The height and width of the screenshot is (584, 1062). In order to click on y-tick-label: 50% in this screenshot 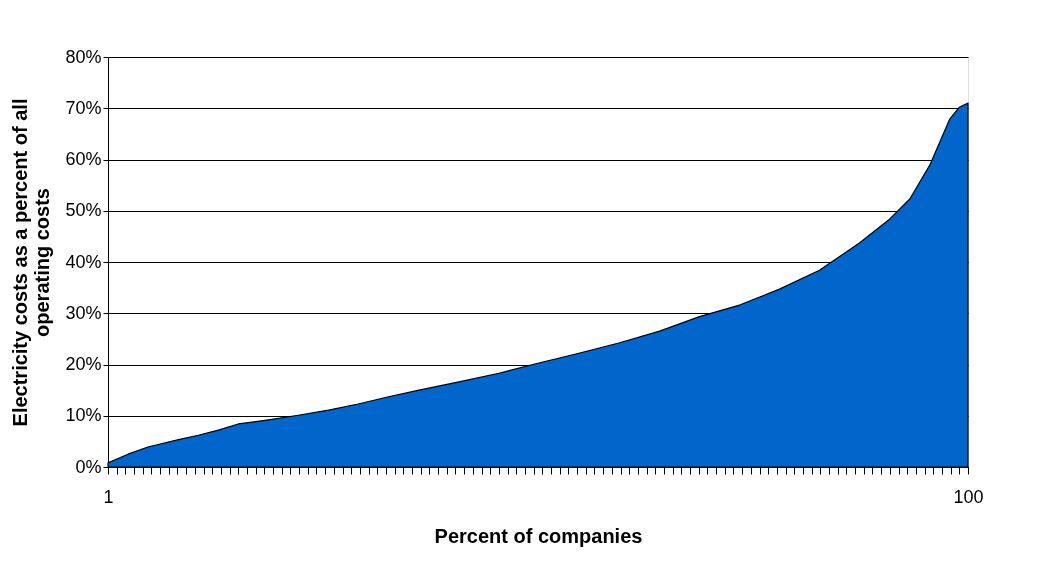, I will do `click(83, 210)`.